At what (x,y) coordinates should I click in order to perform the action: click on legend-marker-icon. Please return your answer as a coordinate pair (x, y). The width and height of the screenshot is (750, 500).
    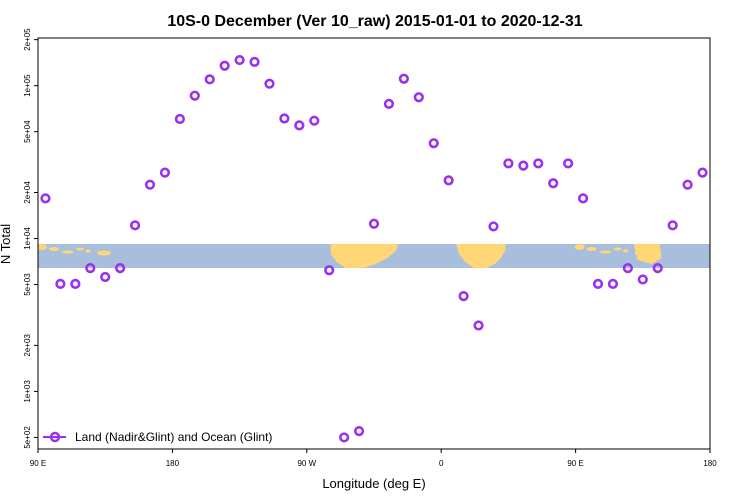
    Looking at the image, I should click on (55, 437).